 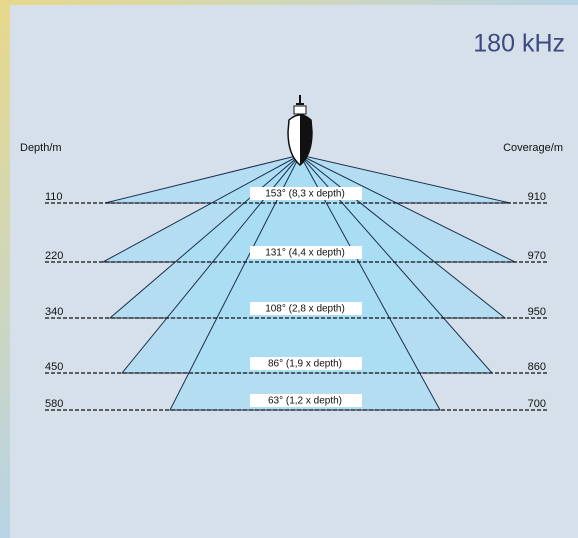 I want to click on depth-label: 450, so click(x=54, y=367).